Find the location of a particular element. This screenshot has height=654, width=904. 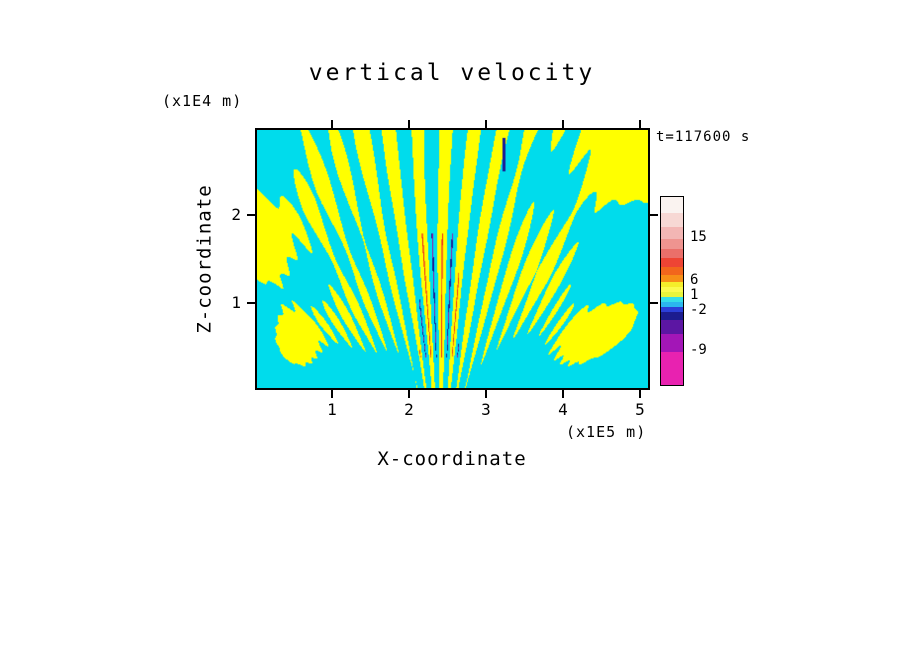

y-tick-label: 2 is located at coordinates (236, 215).